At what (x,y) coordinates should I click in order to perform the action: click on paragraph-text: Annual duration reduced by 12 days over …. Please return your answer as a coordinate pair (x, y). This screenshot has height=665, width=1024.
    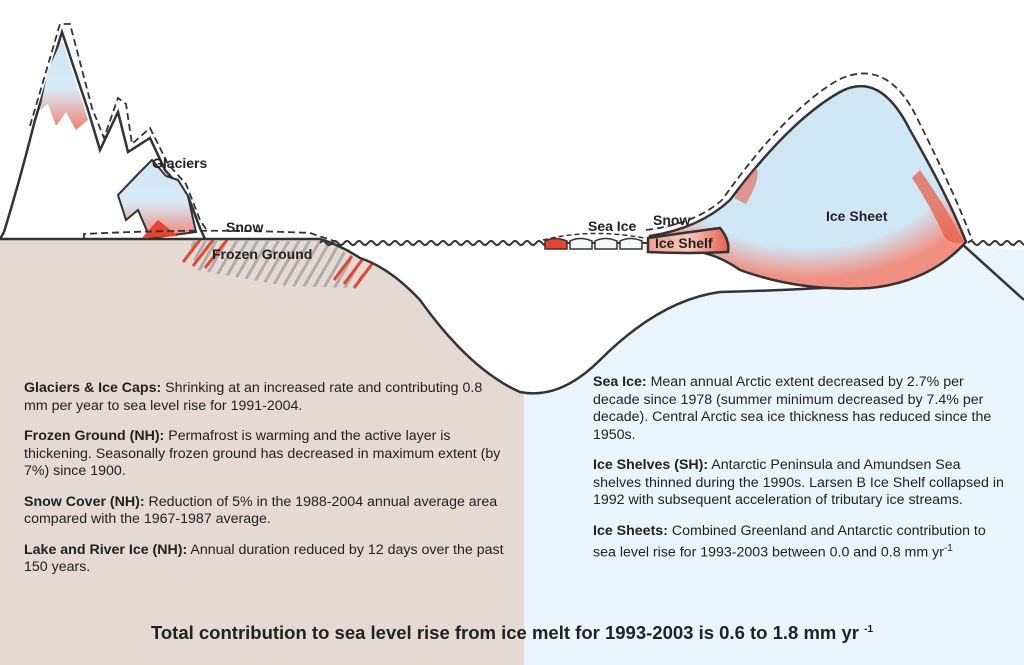
    Looking at the image, I should click on (264, 558).